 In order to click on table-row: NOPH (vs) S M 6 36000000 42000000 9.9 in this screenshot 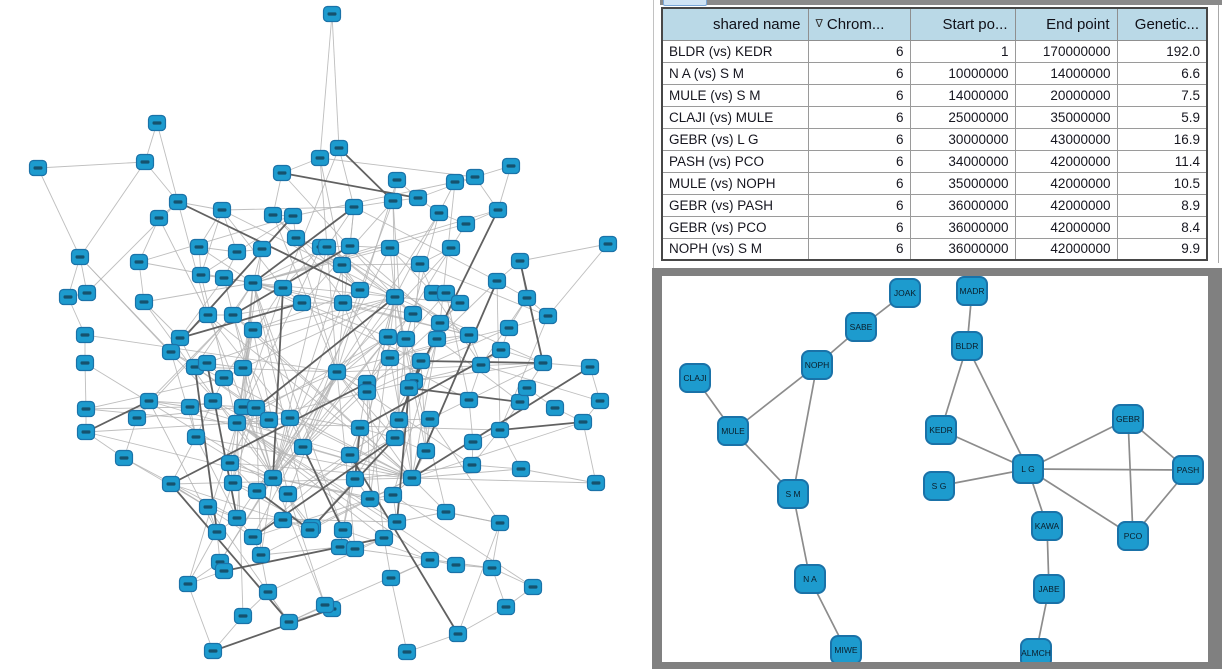, I will do `click(934, 249)`.